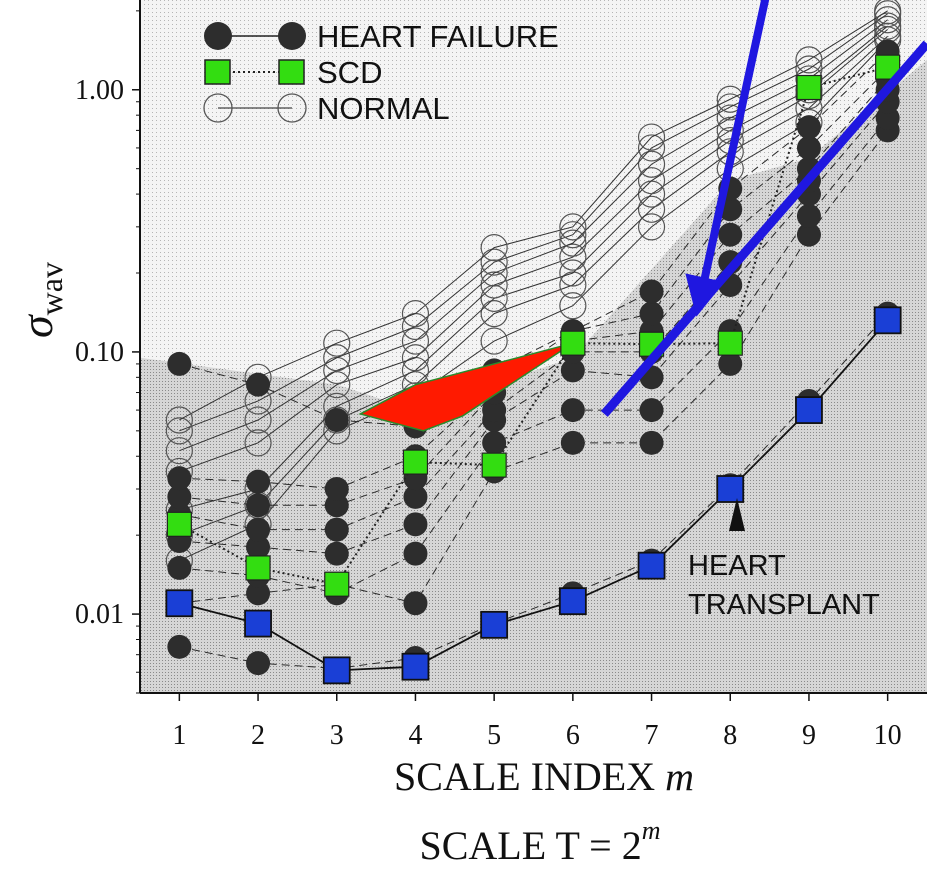 The height and width of the screenshot is (870, 936). What do you see at coordinates (381, 36) in the screenshot?
I see `legend-item-heart-failure: HEART FAILURE` at bounding box center [381, 36].